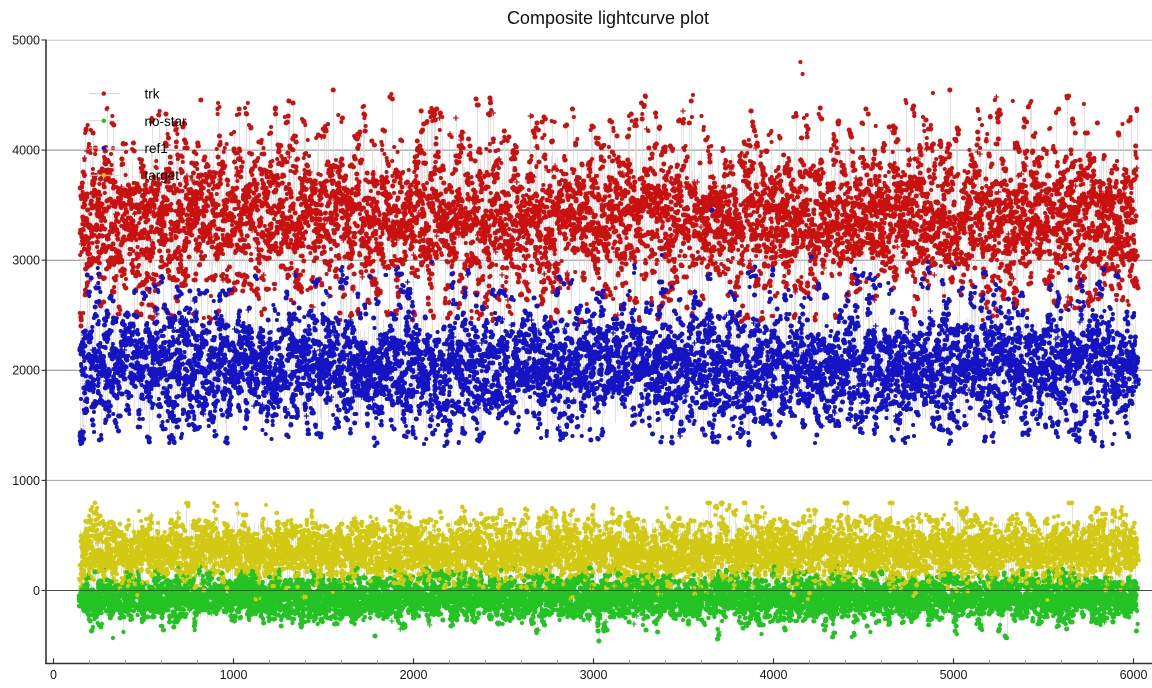 The image size is (1152, 688). What do you see at coordinates (162, 175) in the screenshot?
I see `svg-text: target` at bounding box center [162, 175].